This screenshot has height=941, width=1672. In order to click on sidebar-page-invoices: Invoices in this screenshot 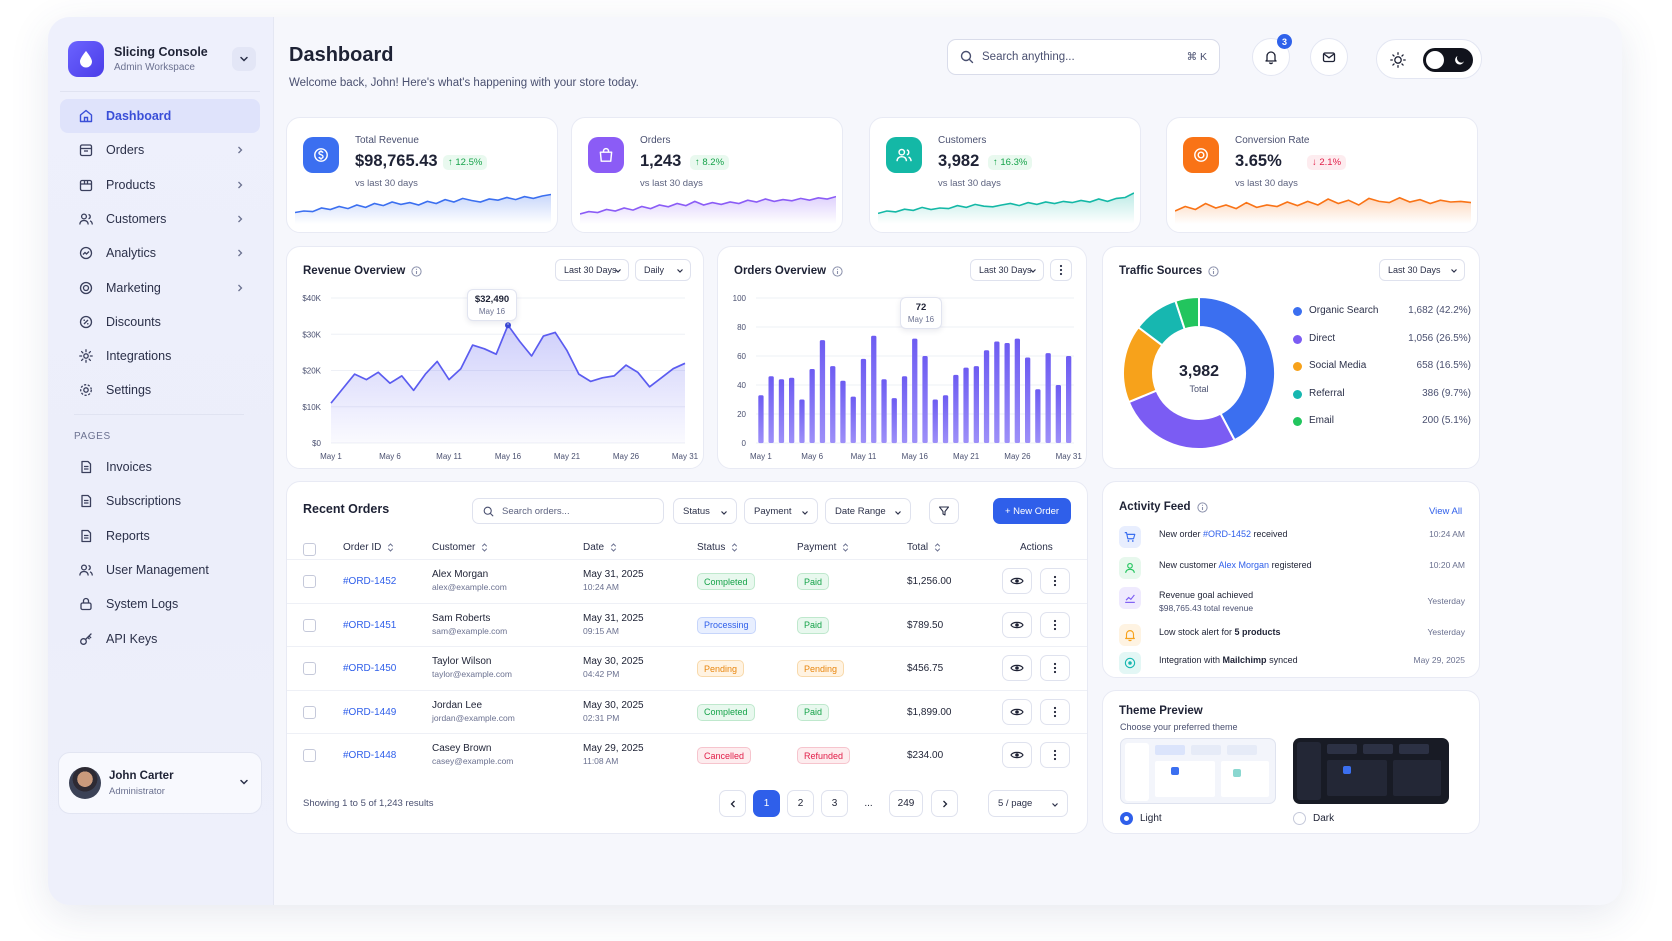, I will do `click(160, 467)`.